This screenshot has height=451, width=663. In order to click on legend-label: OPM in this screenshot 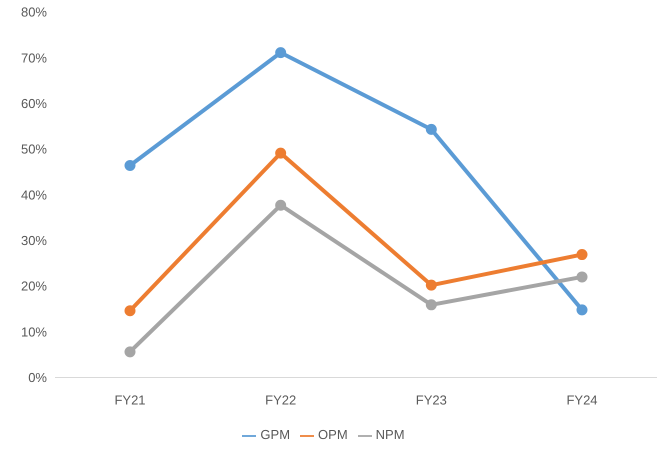, I will do `click(333, 434)`.